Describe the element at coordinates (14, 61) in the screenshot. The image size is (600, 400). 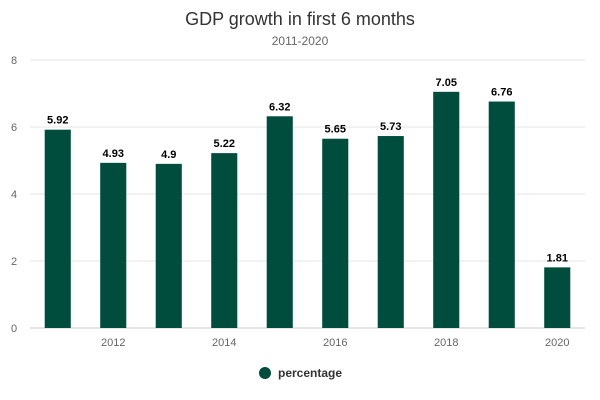
I see `y-tick-label: 8` at that location.